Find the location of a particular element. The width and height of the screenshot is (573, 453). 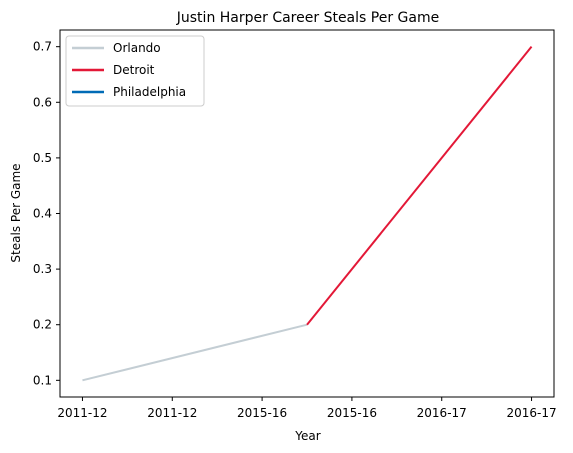

series-line-orlando is located at coordinates (195, 352).